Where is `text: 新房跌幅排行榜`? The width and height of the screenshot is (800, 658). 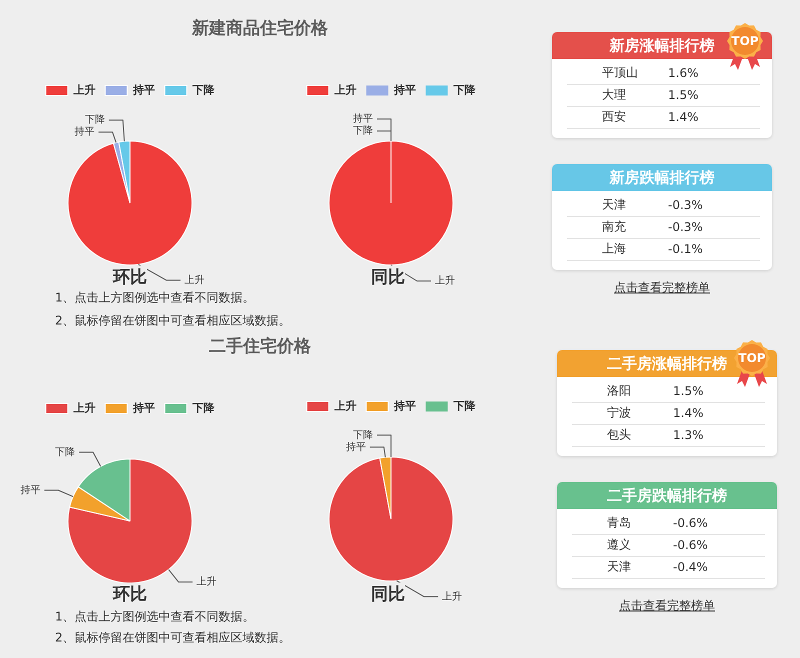
text: 新房跌幅排行榜 is located at coordinates (662, 178).